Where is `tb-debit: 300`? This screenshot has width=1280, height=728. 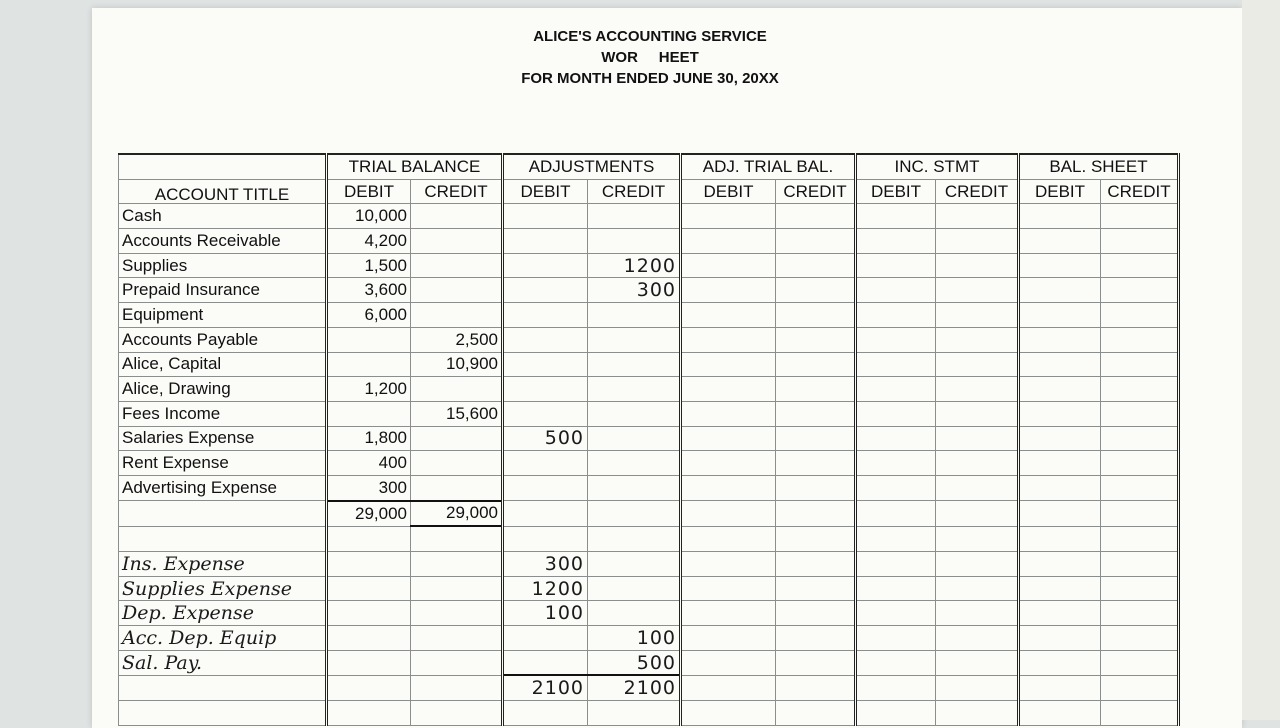
tb-debit: 300 is located at coordinates (368, 488).